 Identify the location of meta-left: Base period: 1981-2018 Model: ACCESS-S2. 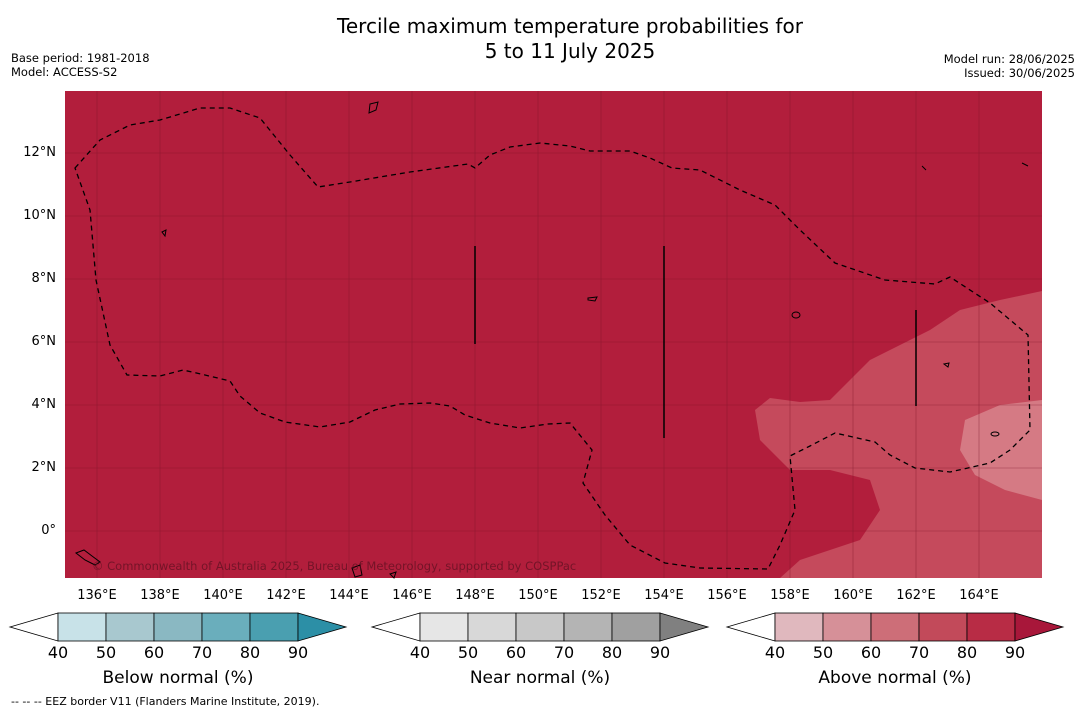
(80, 65).